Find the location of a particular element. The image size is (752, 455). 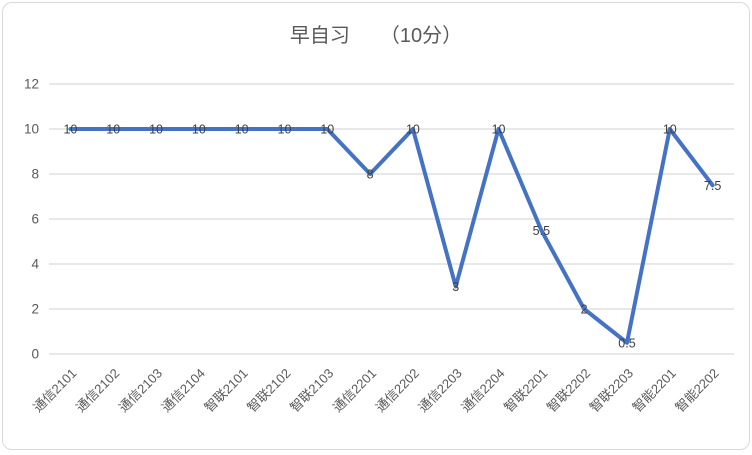

data-label: 5.5 is located at coordinates (541, 231).